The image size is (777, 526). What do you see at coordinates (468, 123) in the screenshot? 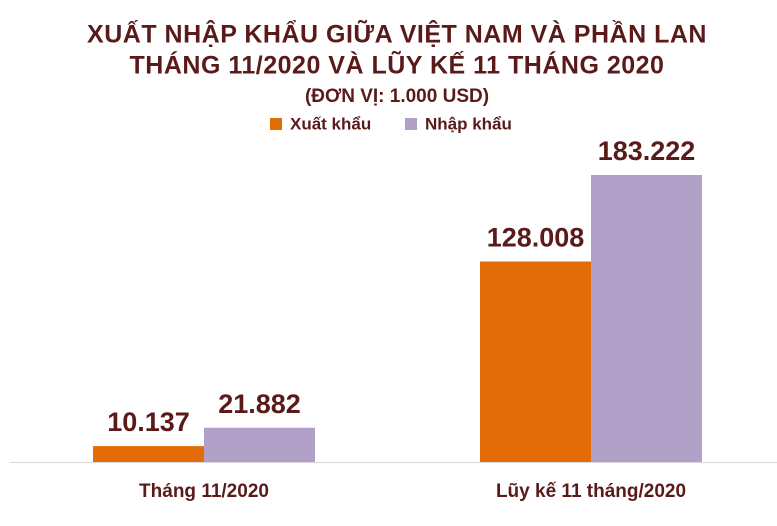
I see `legend-label: Nhập khẩu` at bounding box center [468, 123].